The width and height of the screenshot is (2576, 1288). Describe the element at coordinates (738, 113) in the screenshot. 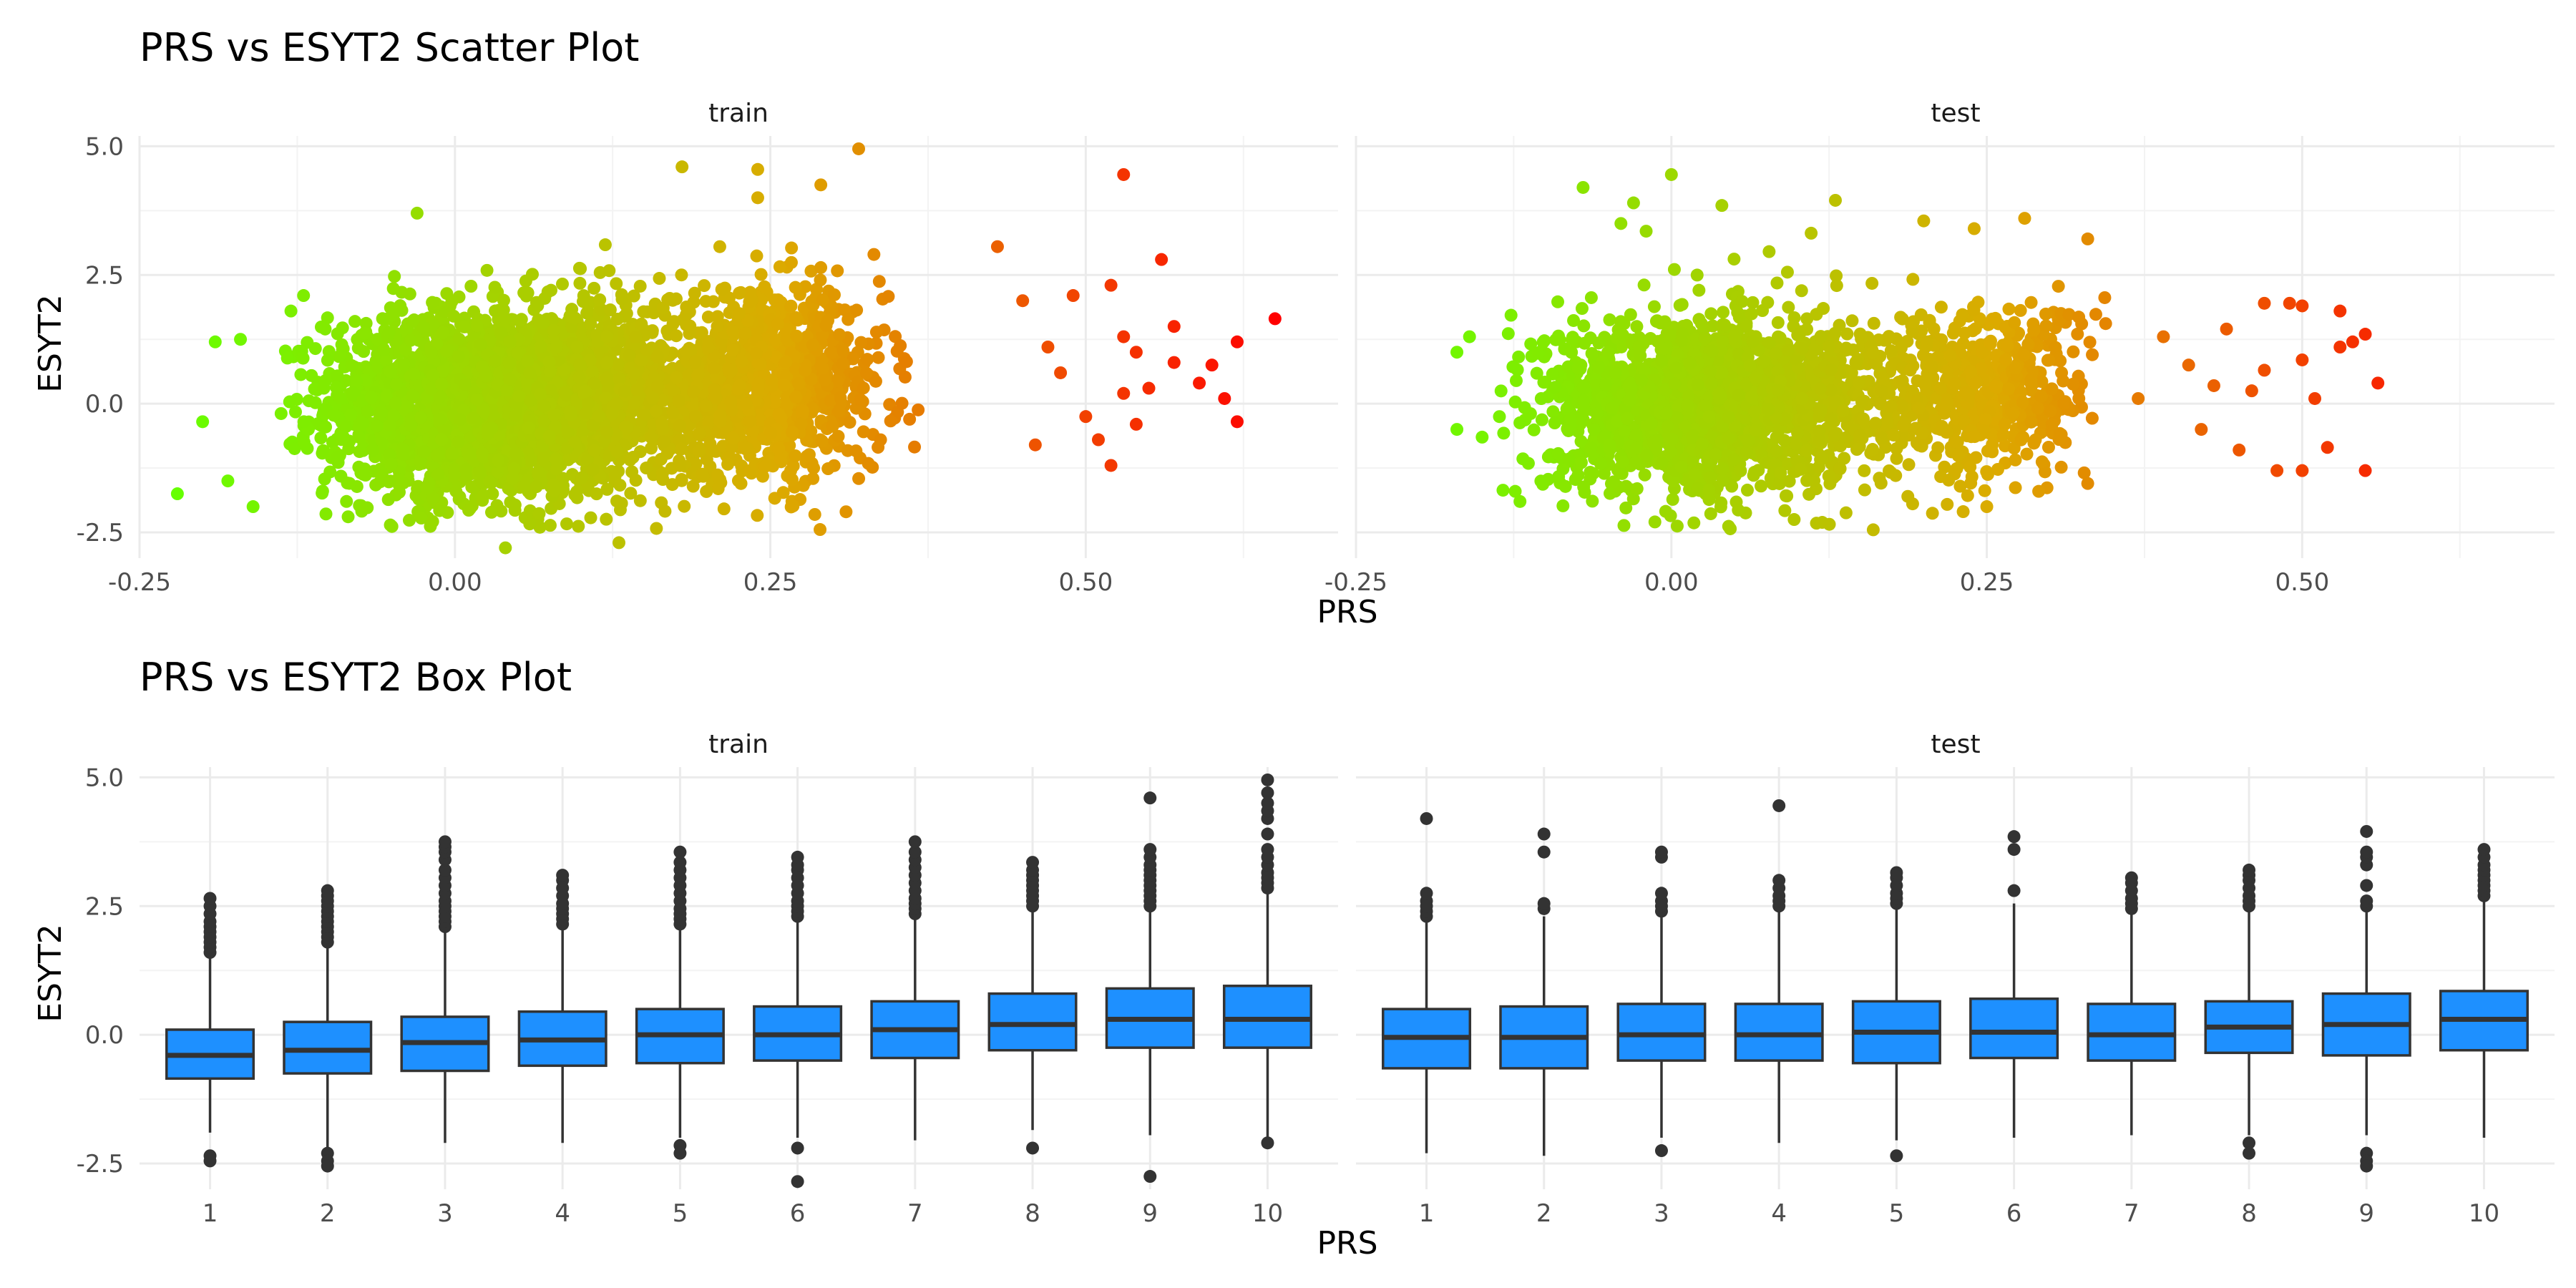

I see `scatter-strip-train: train` at that location.